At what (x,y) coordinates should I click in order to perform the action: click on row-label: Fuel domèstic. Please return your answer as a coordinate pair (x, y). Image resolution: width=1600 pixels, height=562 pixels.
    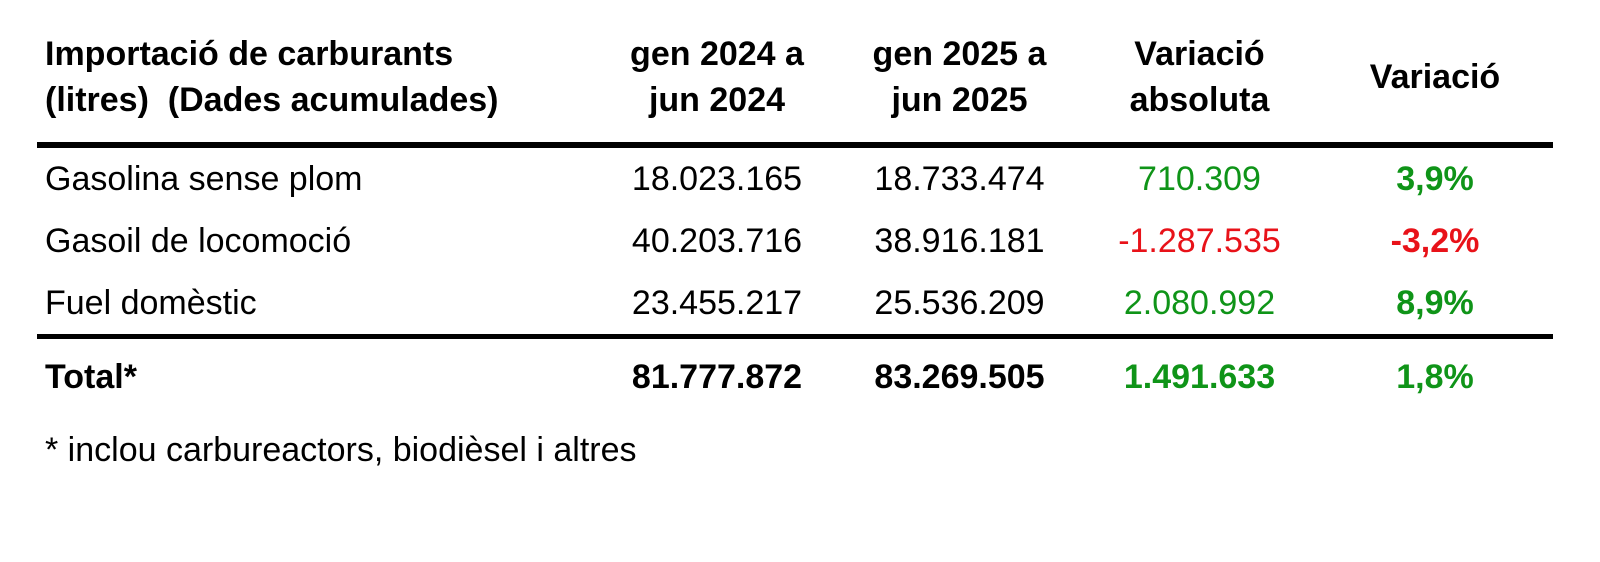
    Looking at the image, I should click on (151, 302).